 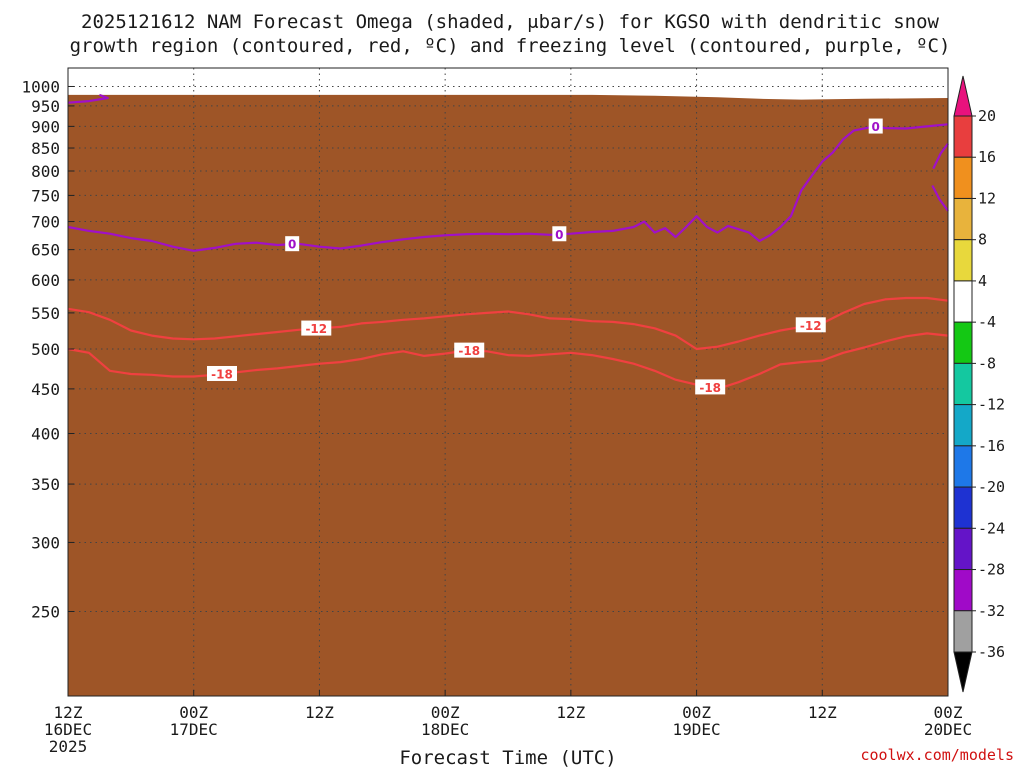 What do you see at coordinates (68, 746) in the screenshot?
I see `x-tick-label: 2025` at bounding box center [68, 746].